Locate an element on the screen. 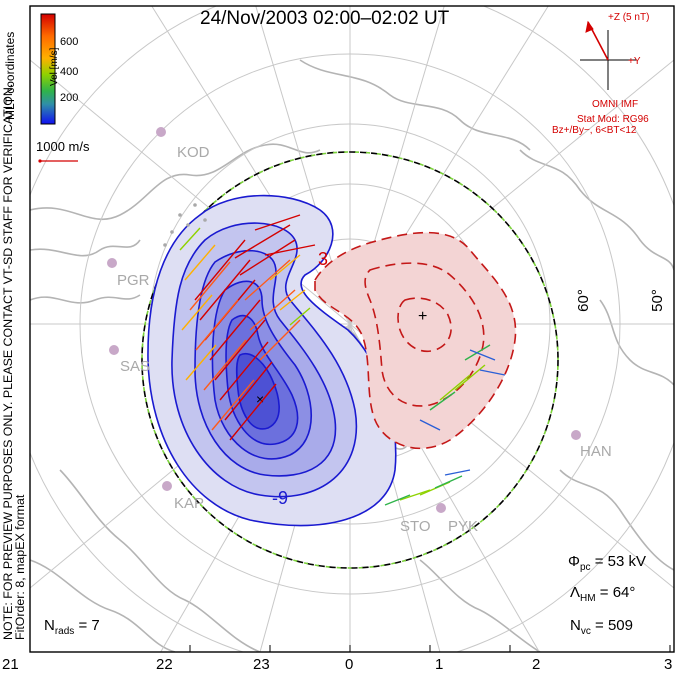 Image resolution: width=680 pixels, height=674 pixels. nvc-value: = 509 is located at coordinates (614, 625).